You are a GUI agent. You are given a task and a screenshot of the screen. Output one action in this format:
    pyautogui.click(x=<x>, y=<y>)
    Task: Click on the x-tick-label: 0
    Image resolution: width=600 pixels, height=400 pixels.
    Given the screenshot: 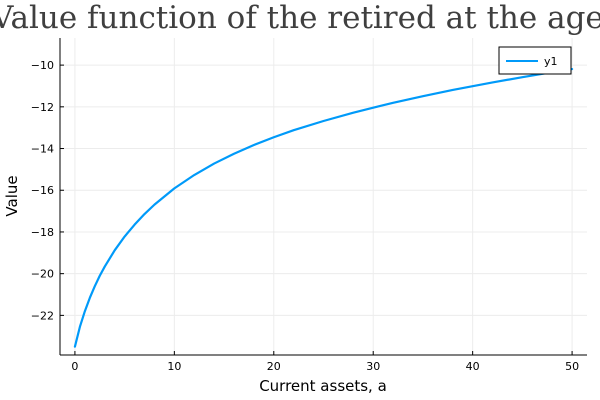 What is the action you would take?
    pyautogui.click(x=74, y=366)
    